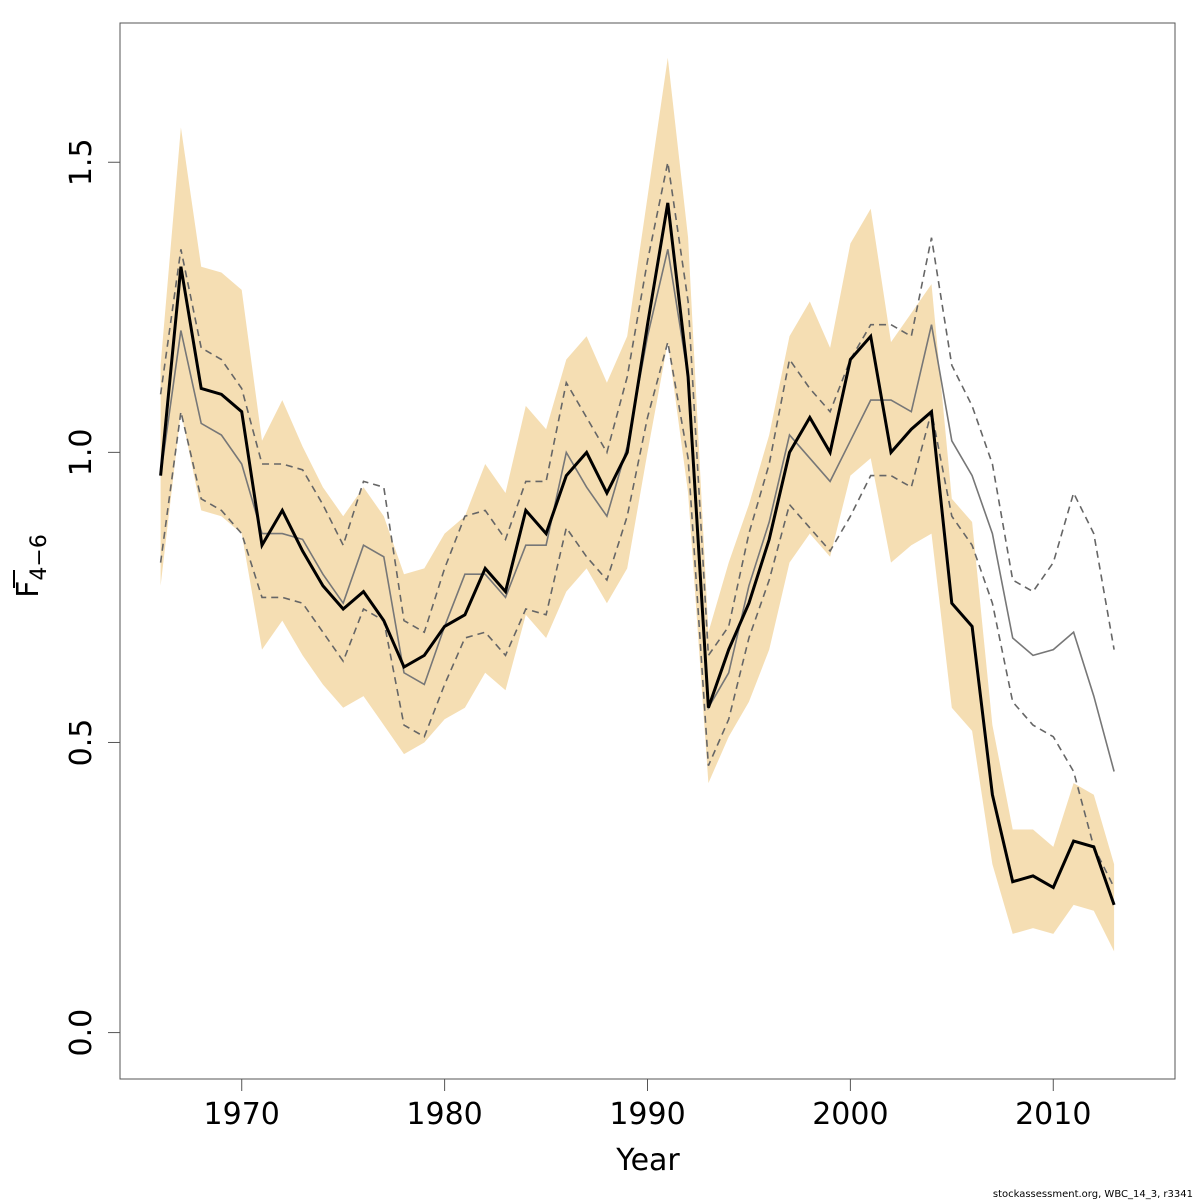  What do you see at coordinates (28, 589) in the screenshot?
I see `y-axis-title-base: F` at bounding box center [28, 589].